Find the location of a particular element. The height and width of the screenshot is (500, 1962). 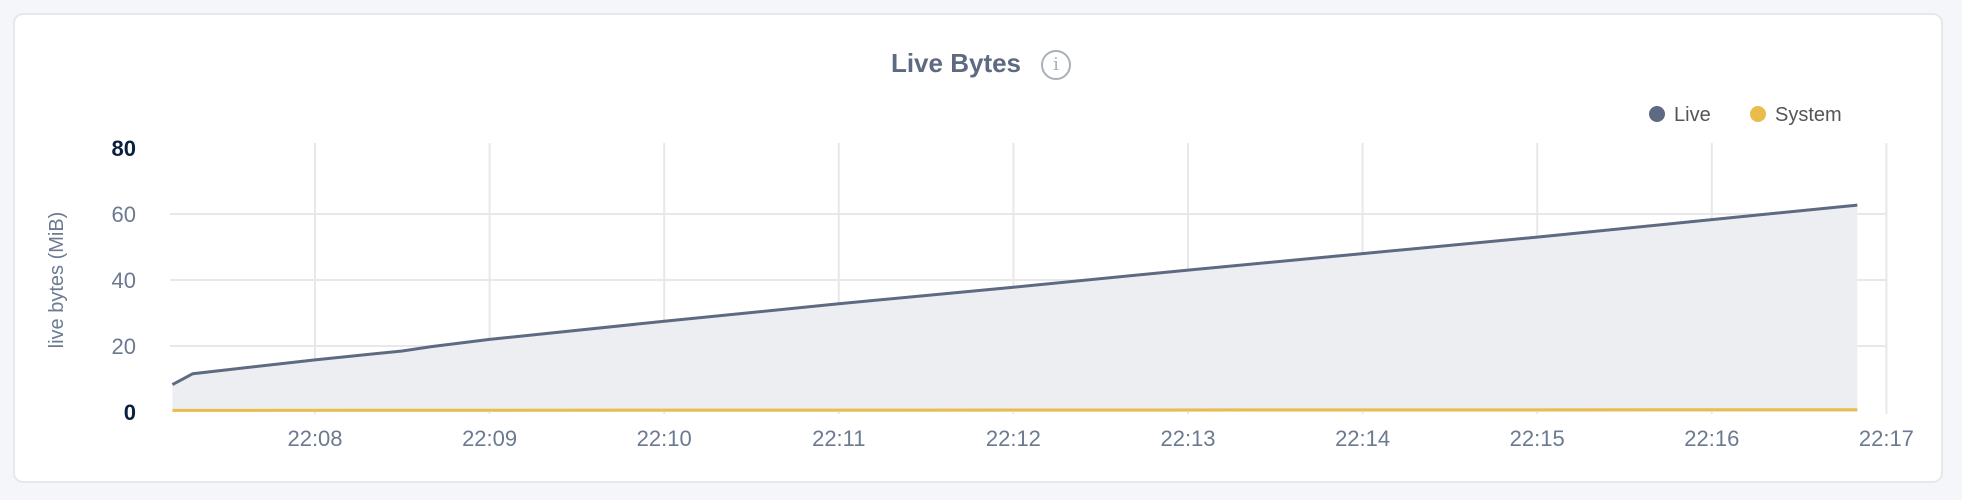

legend-marker-system is located at coordinates (1758, 114).